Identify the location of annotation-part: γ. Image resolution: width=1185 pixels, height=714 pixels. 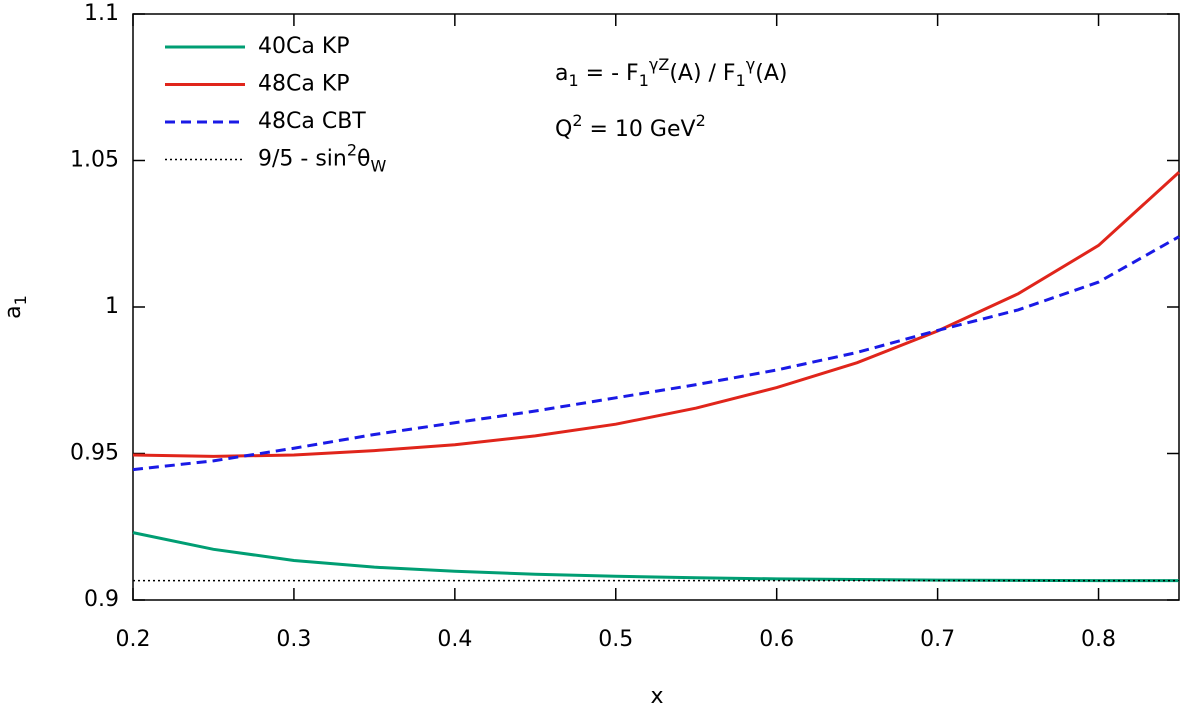
(750, 64).